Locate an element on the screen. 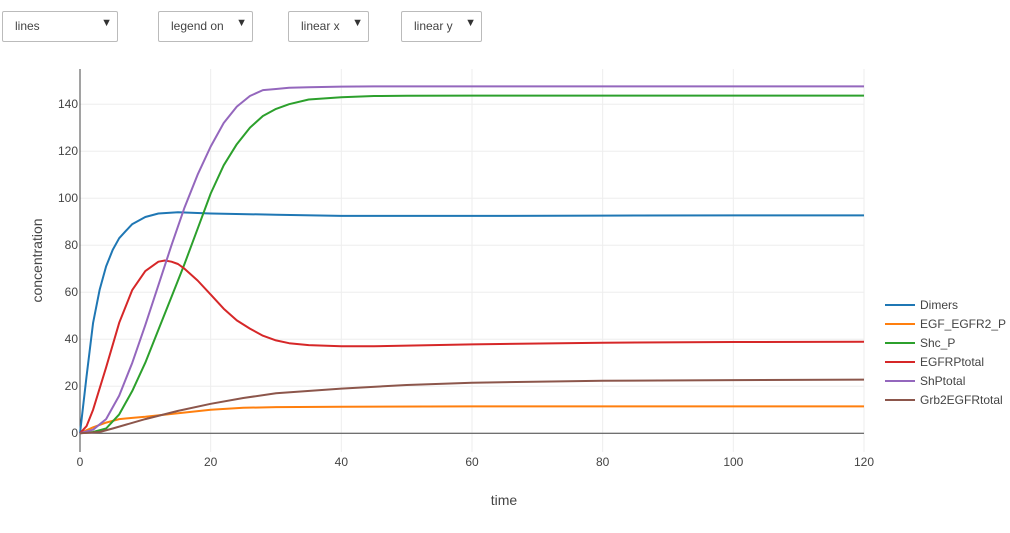 This screenshot has height=533, width=1010. x-scale-dropdown: linear x ▼ is located at coordinates (328, 26).